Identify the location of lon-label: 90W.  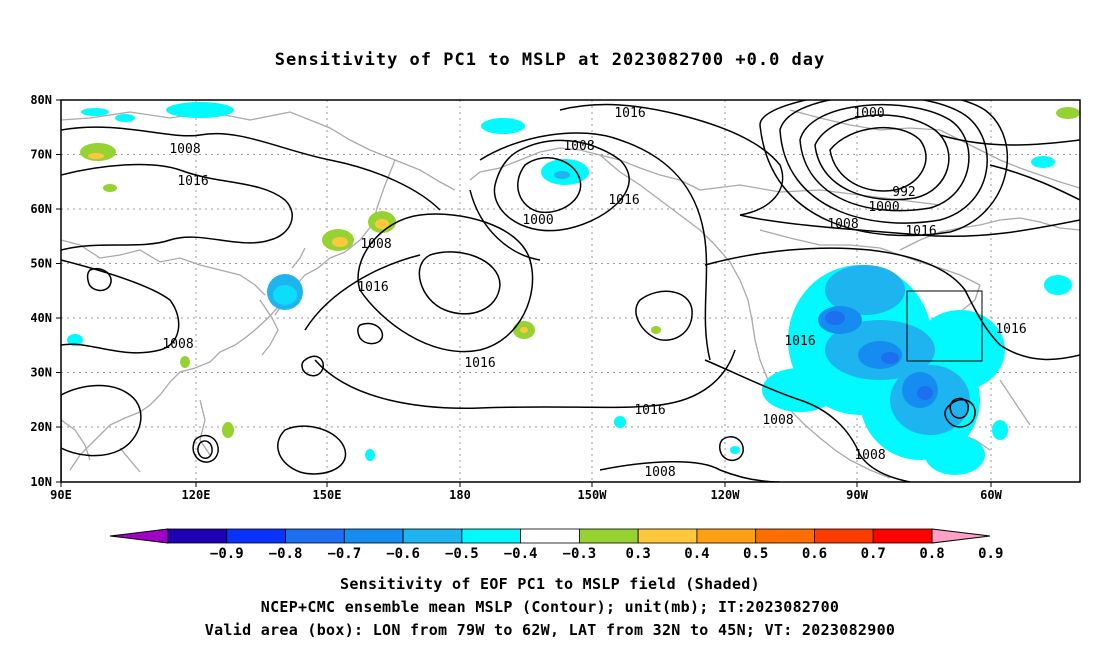
(857, 495).